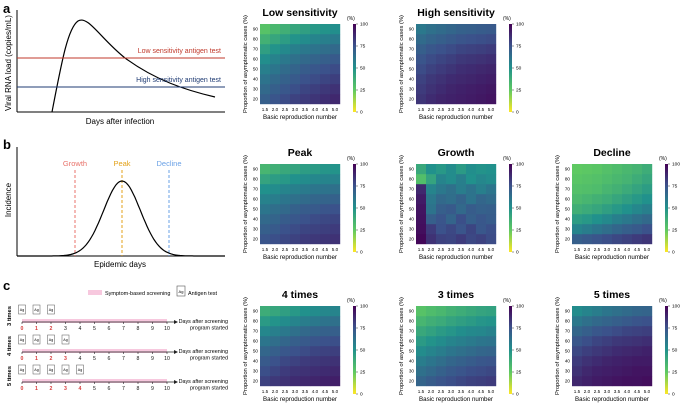  What do you see at coordinates (461, 391) in the screenshot?
I see `x-tick-label: 3.5` at bounding box center [461, 391].